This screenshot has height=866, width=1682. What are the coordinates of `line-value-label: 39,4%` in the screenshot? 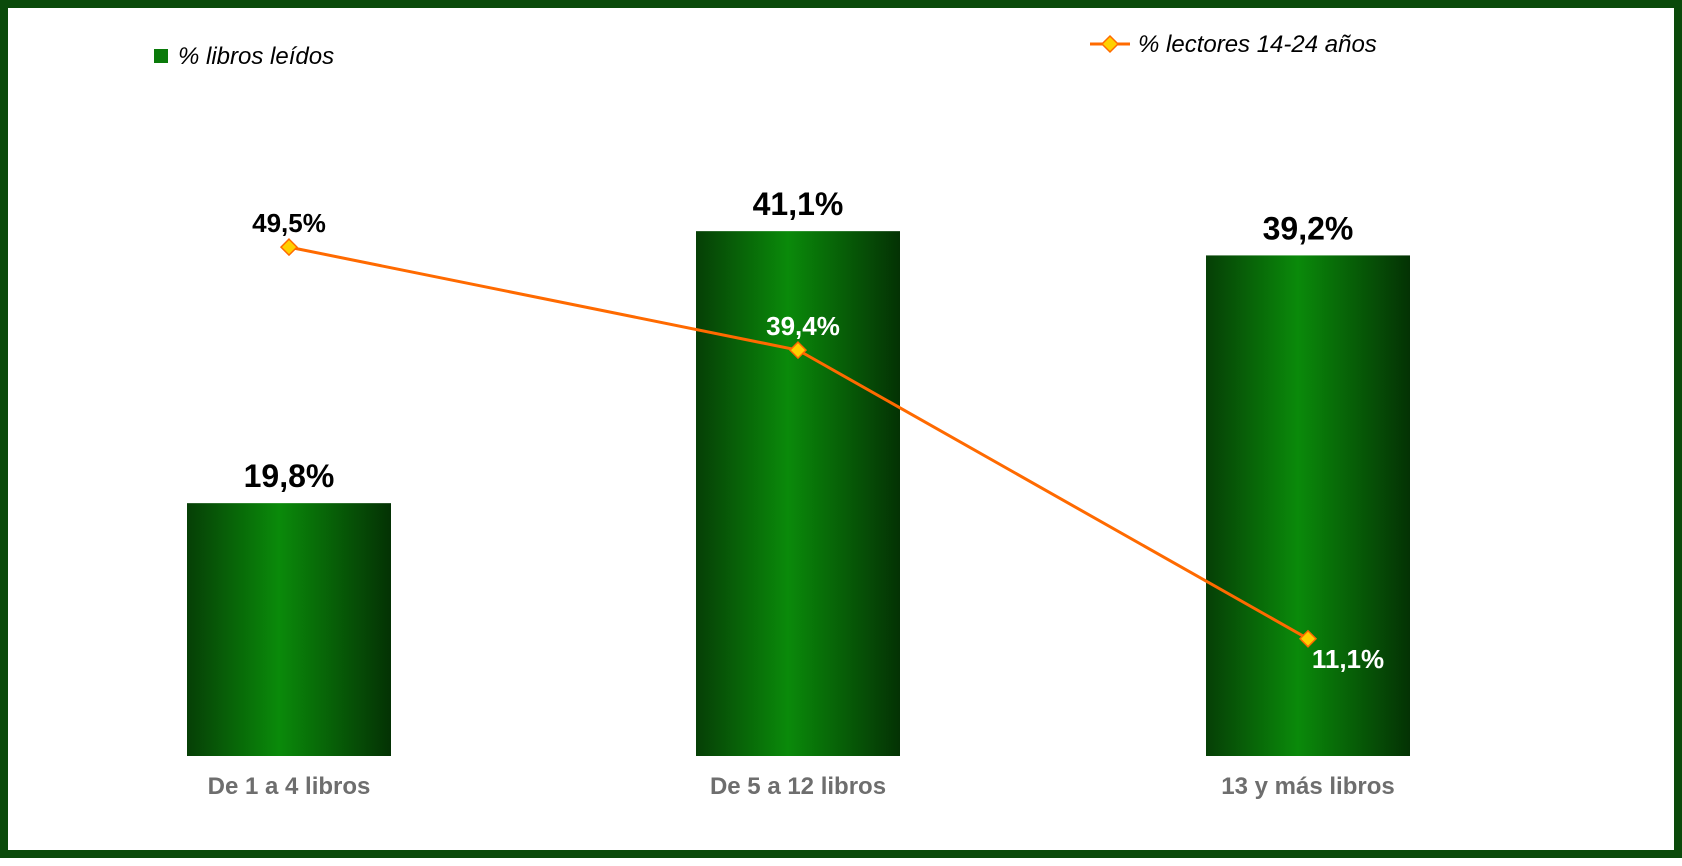 It's located at (803, 326).